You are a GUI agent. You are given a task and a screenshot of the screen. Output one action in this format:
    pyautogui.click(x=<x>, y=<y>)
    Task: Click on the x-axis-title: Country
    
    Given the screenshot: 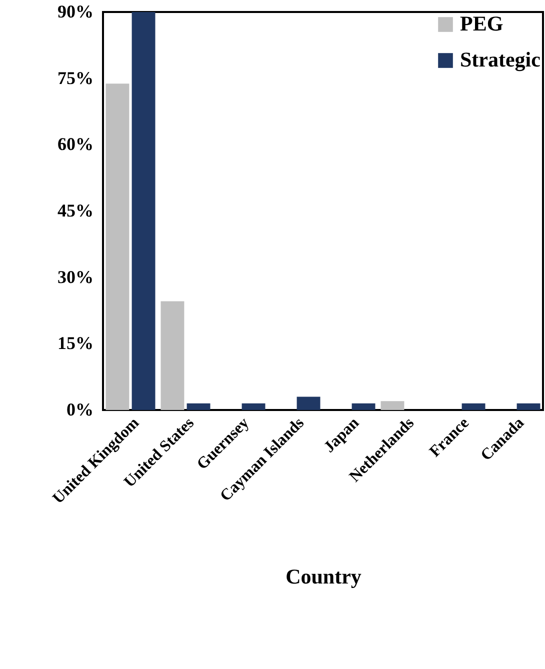 What is the action you would take?
    pyautogui.click(x=324, y=576)
    